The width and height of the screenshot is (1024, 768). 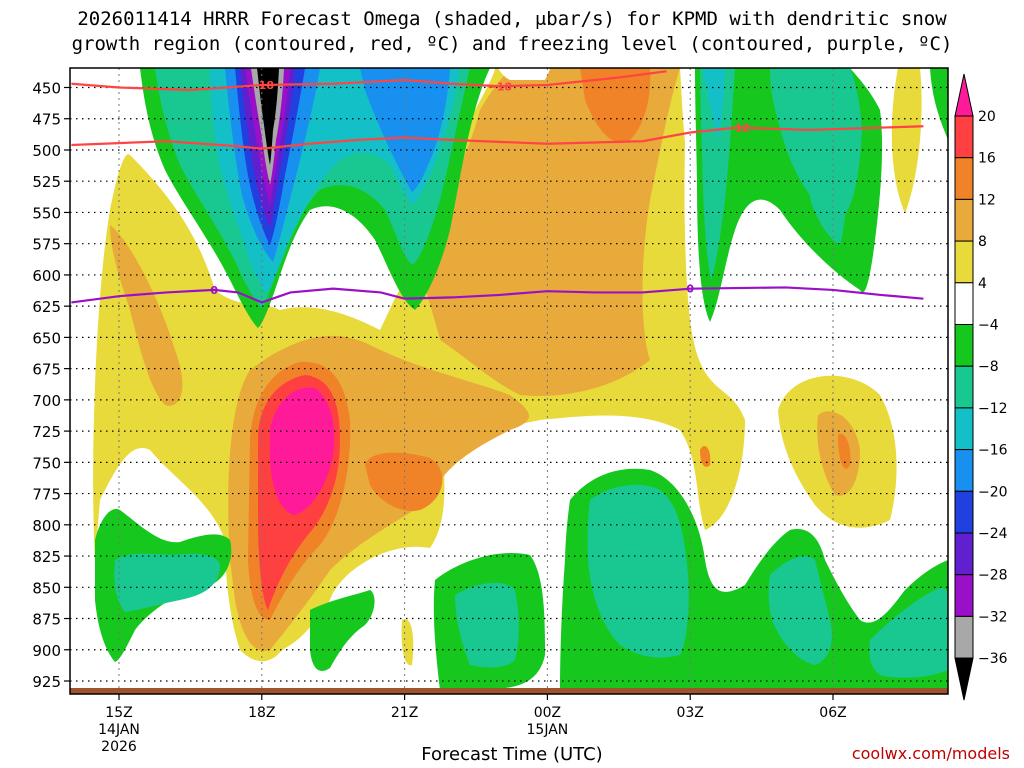 What do you see at coordinates (689, 713) in the screenshot?
I see `x-tick-label: 03Z` at bounding box center [689, 713].